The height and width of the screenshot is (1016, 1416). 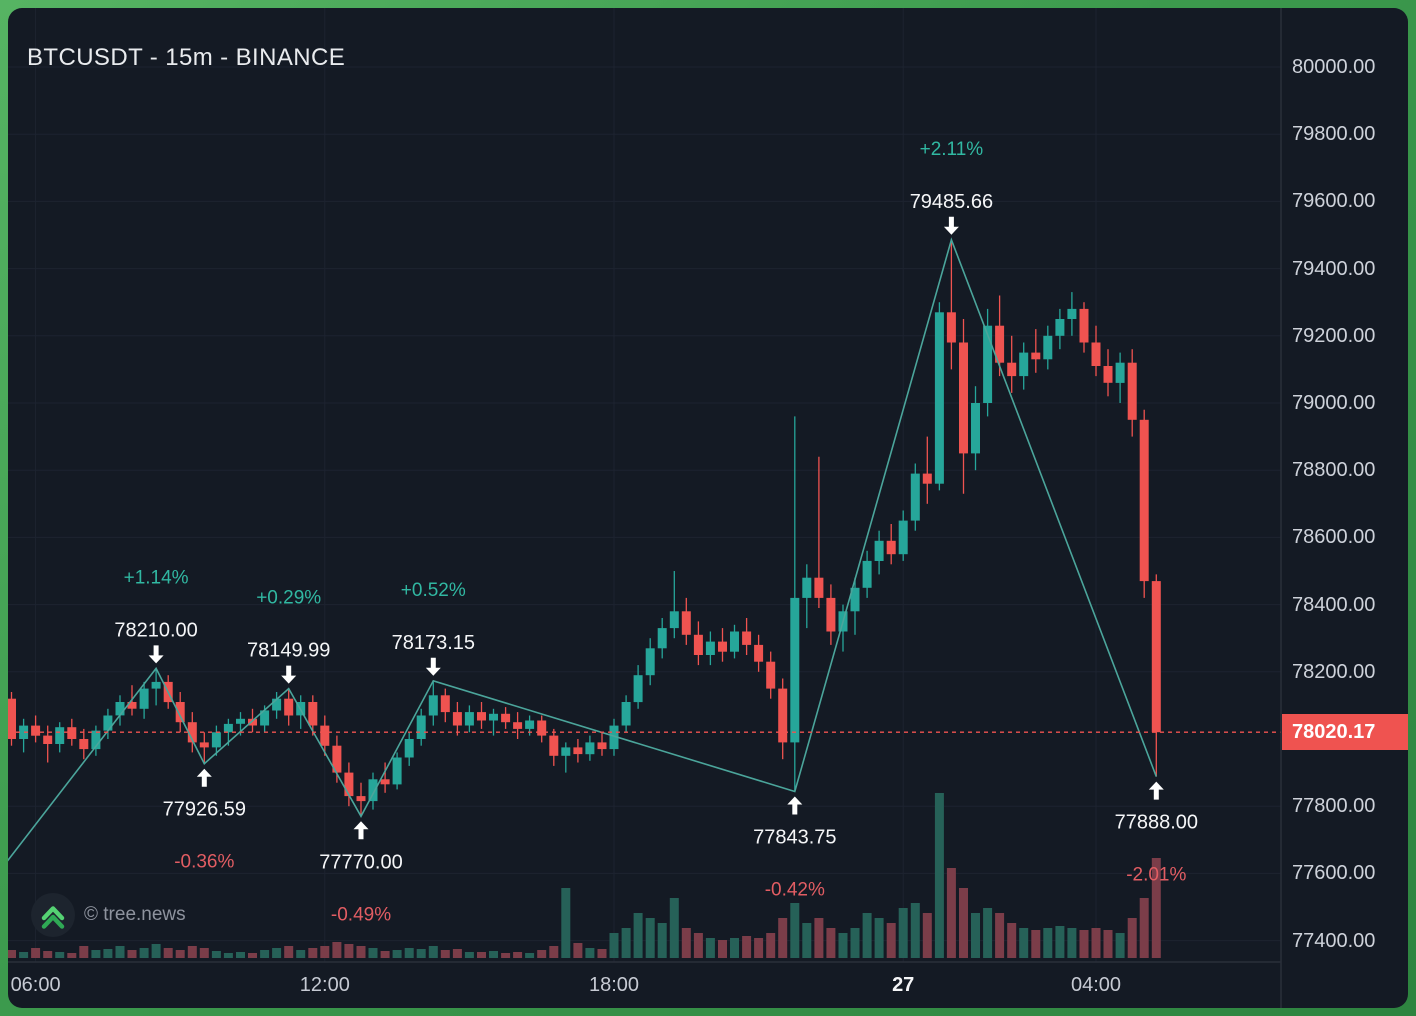 What do you see at coordinates (186, 57) in the screenshot?
I see `chart-title: BTCUSDT - 15m - BINANCE` at bounding box center [186, 57].